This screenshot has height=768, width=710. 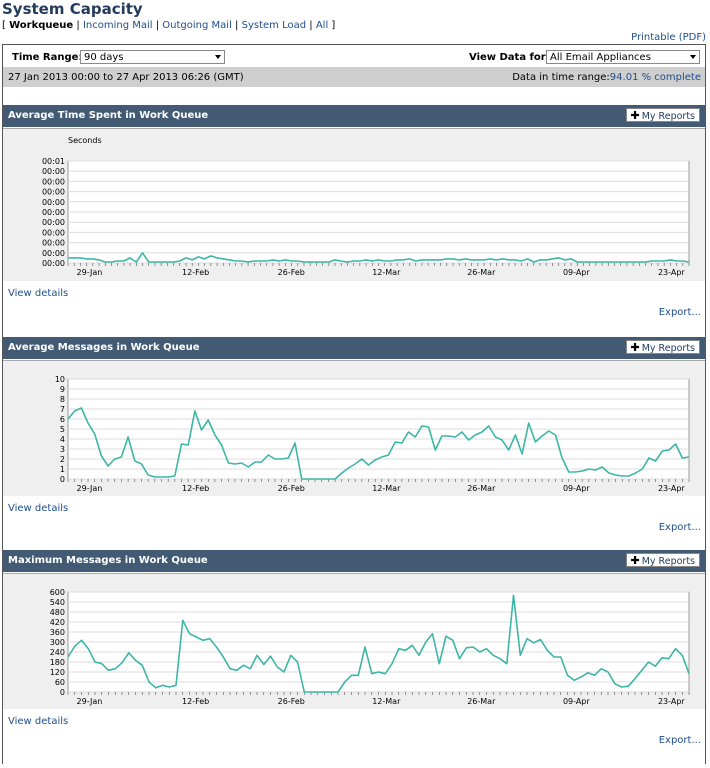 I want to click on y-tick-label: 8, so click(x=62, y=399).